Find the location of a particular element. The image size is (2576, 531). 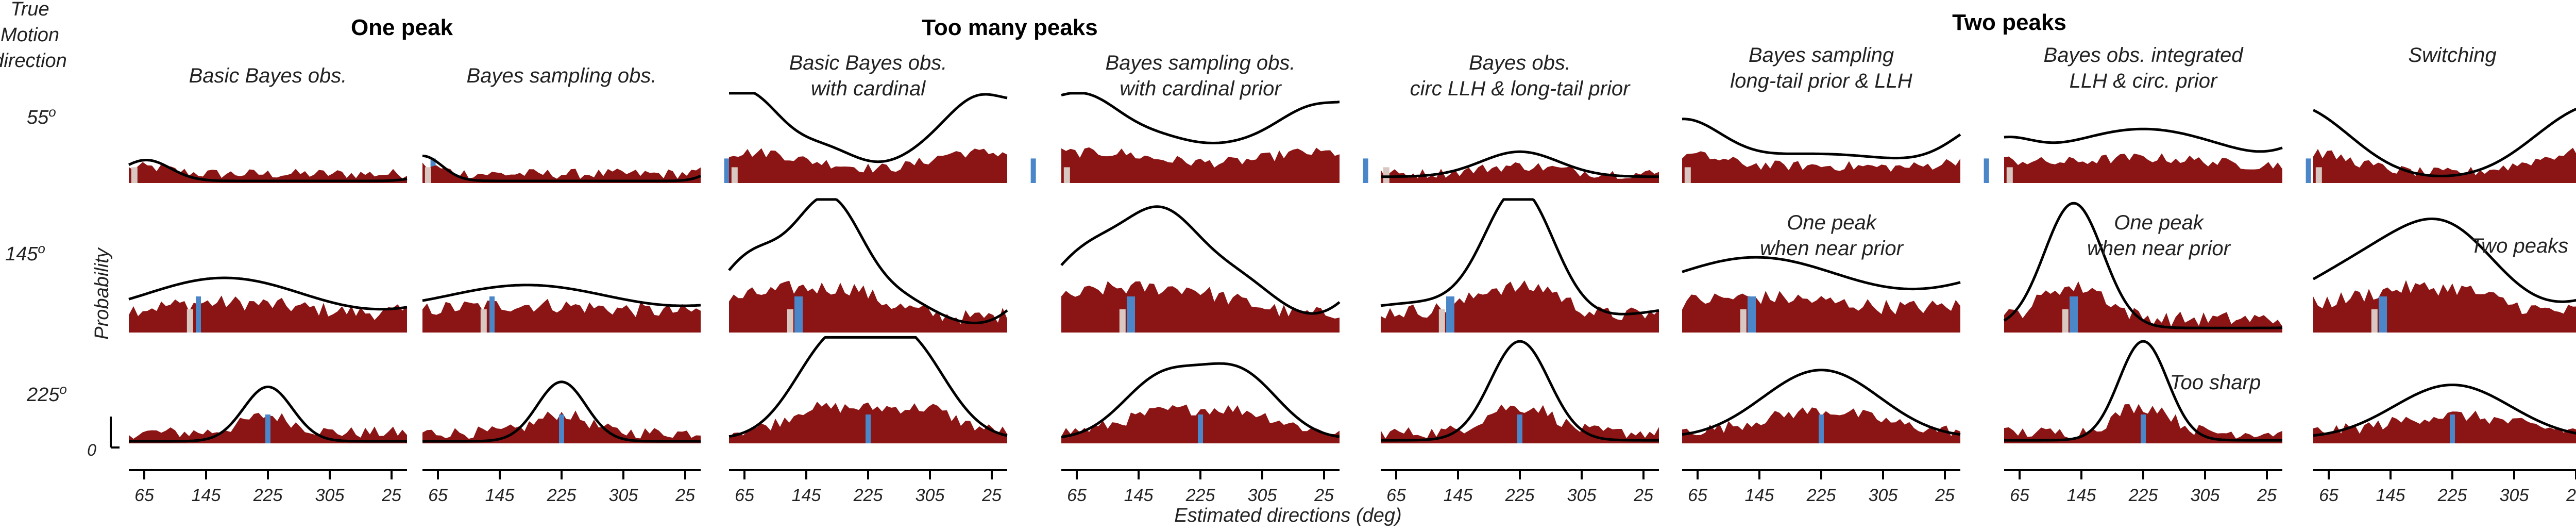

panel-0-x-axis: 65 145 225 305 25 is located at coordinates (268, 487).